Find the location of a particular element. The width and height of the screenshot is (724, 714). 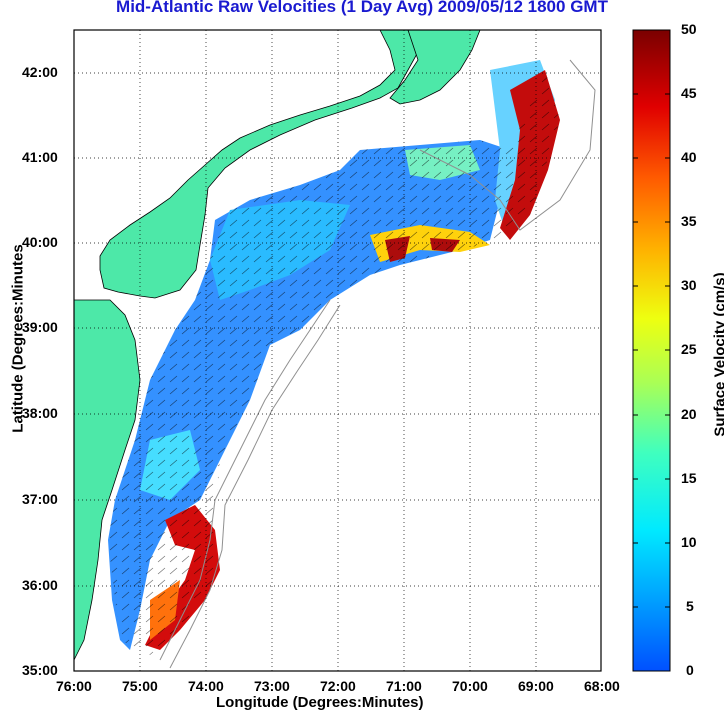

y-tick: 35:00 is located at coordinates (40, 670).